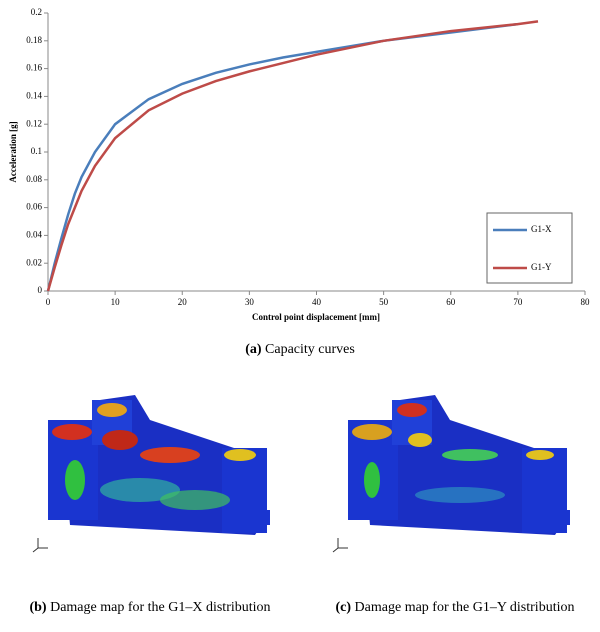 This screenshot has height=632, width=600. I want to click on legend-label: G1-Y, so click(541, 267).